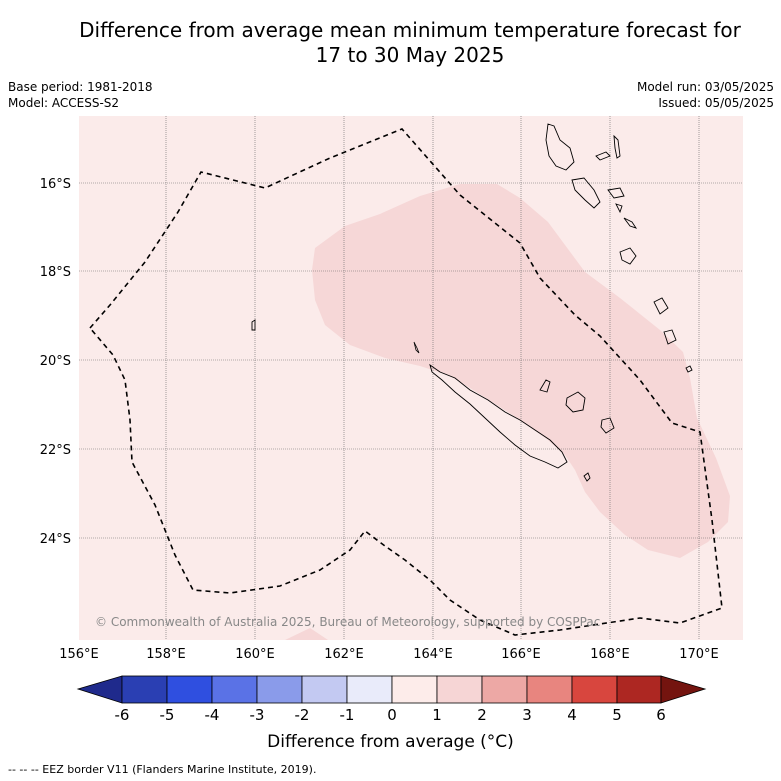 The height and width of the screenshot is (781, 781). Describe the element at coordinates (433, 654) in the screenshot. I see `lon-label-164: 164°E` at that location.